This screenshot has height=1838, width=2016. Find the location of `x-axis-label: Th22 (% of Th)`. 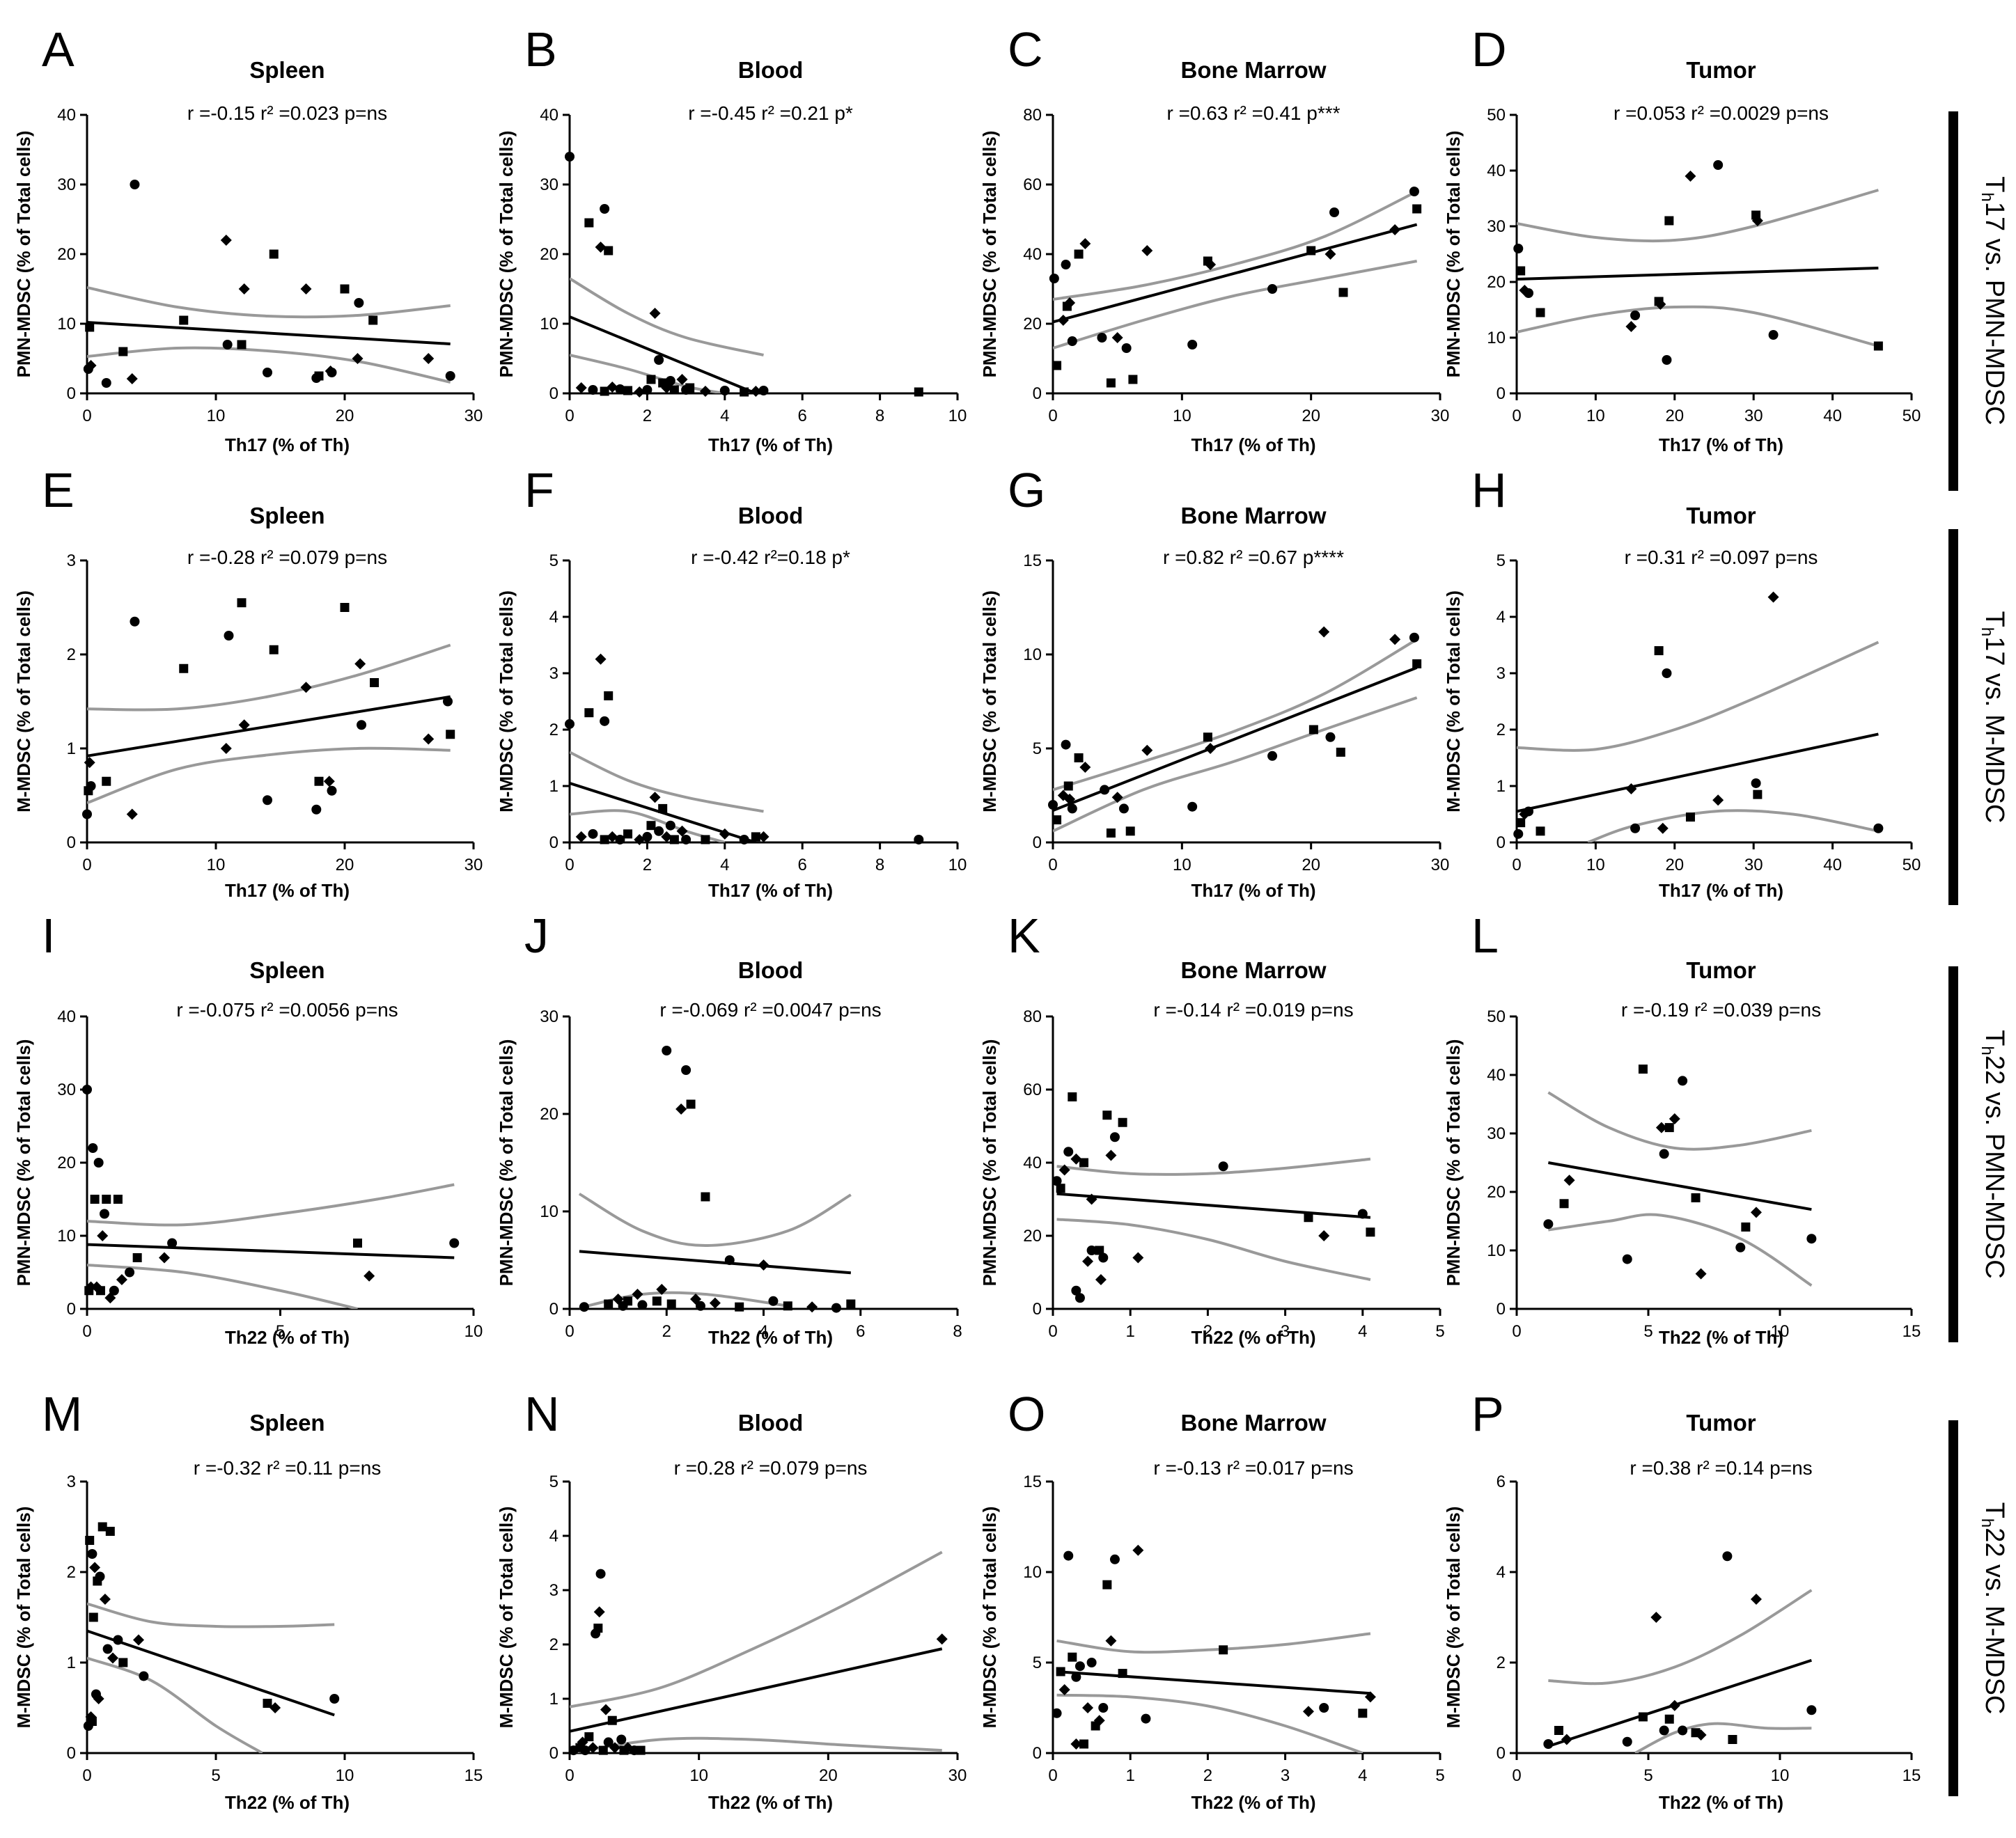

x-axis-label: Th22 (% of Th) is located at coordinates (287, 1337).